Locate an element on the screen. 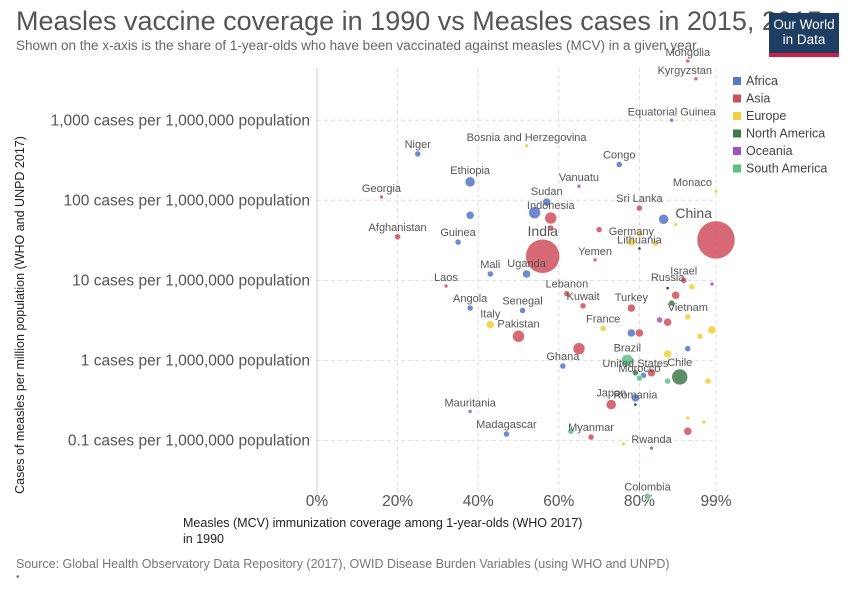 This screenshot has height=600, width=850. point-label: Israel is located at coordinates (683, 271).